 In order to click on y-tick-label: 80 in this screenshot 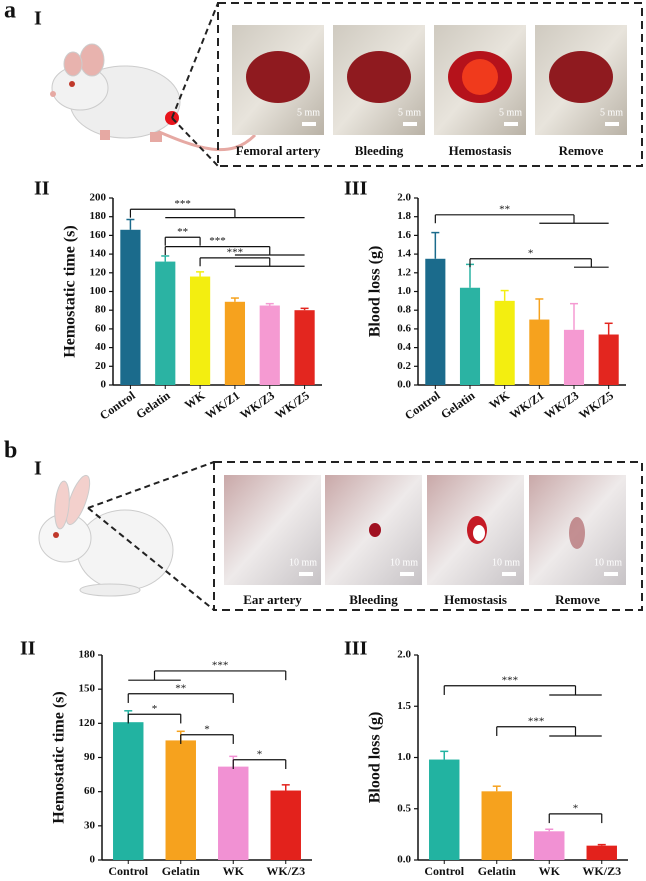, I will do `click(101, 310)`.